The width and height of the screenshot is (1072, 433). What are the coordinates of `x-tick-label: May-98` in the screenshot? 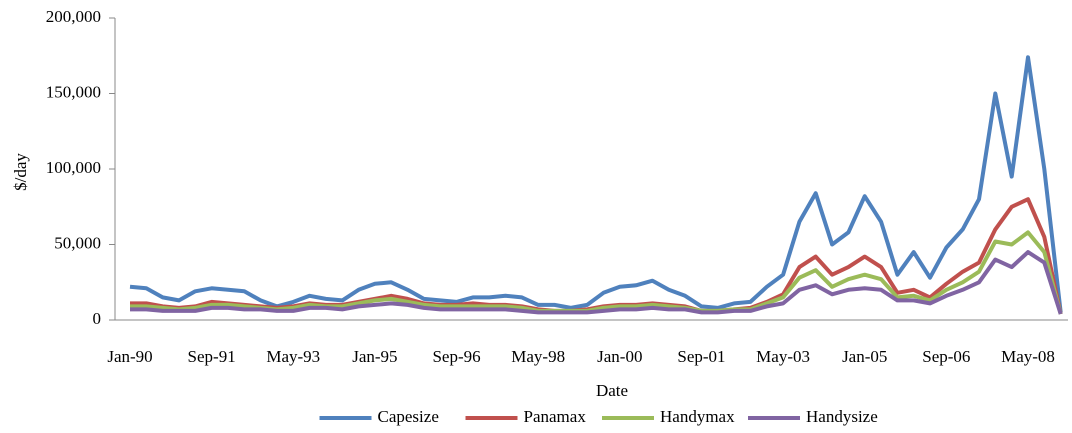 It's located at (538, 356).